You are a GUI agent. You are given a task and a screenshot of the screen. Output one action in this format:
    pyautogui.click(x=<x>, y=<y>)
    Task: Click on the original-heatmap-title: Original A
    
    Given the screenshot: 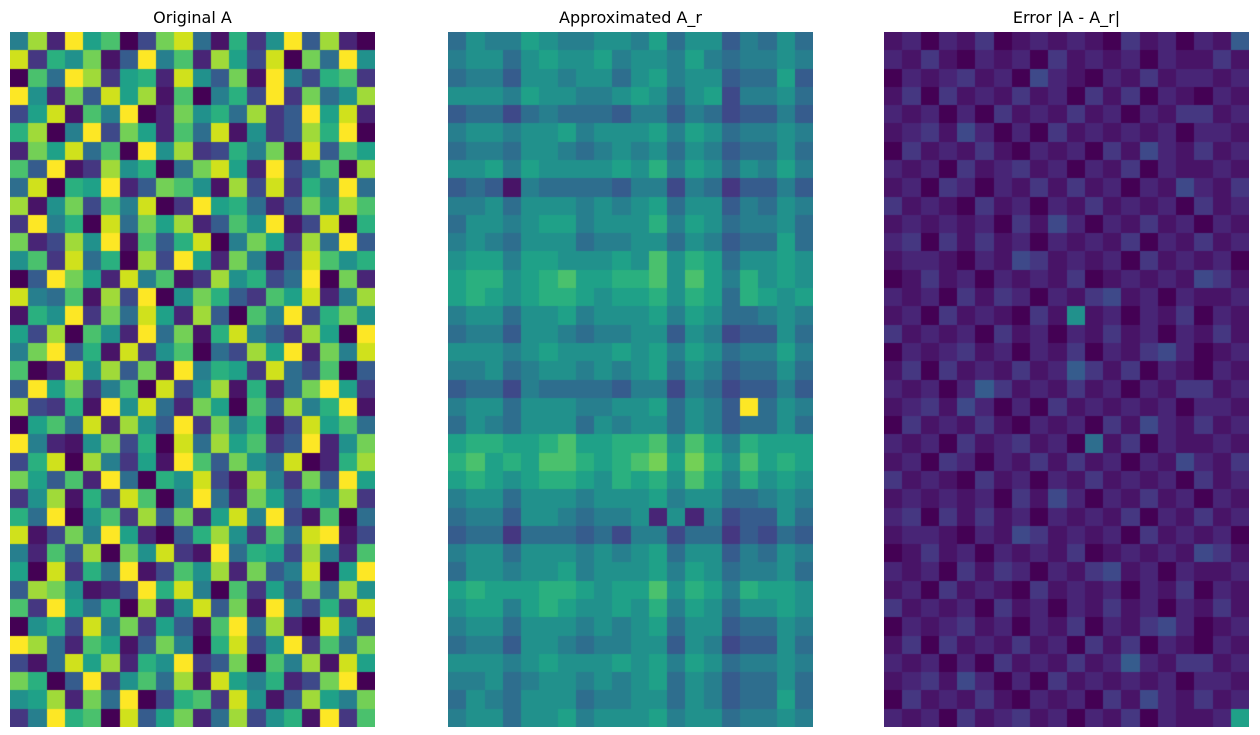 What is the action you would take?
    pyautogui.click(x=192, y=17)
    